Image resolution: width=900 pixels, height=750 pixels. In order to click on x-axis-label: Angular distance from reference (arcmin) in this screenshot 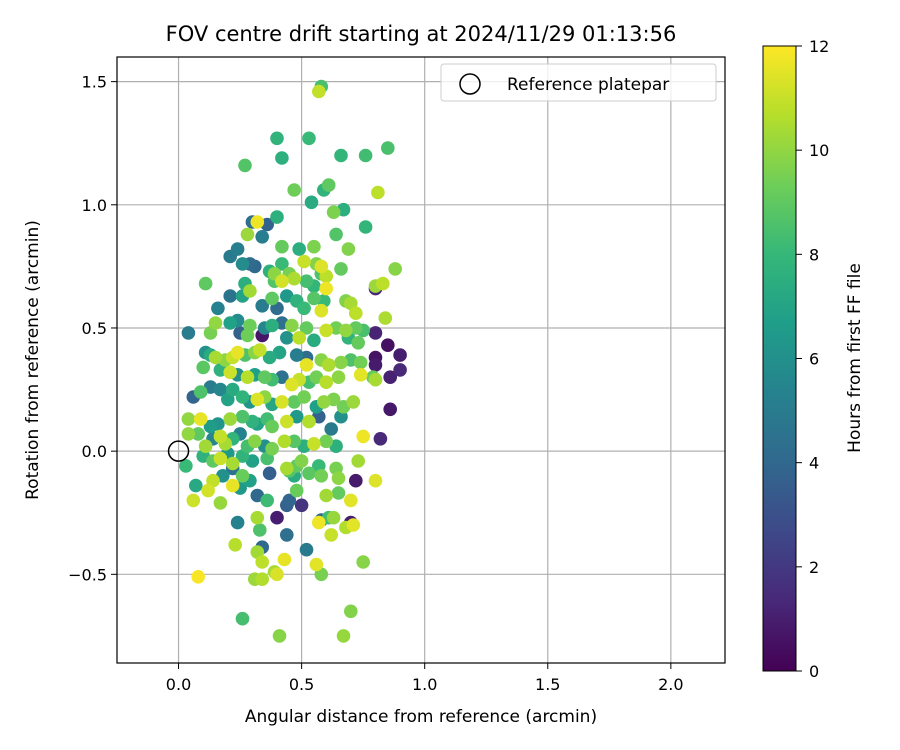, I will do `click(421, 717)`.